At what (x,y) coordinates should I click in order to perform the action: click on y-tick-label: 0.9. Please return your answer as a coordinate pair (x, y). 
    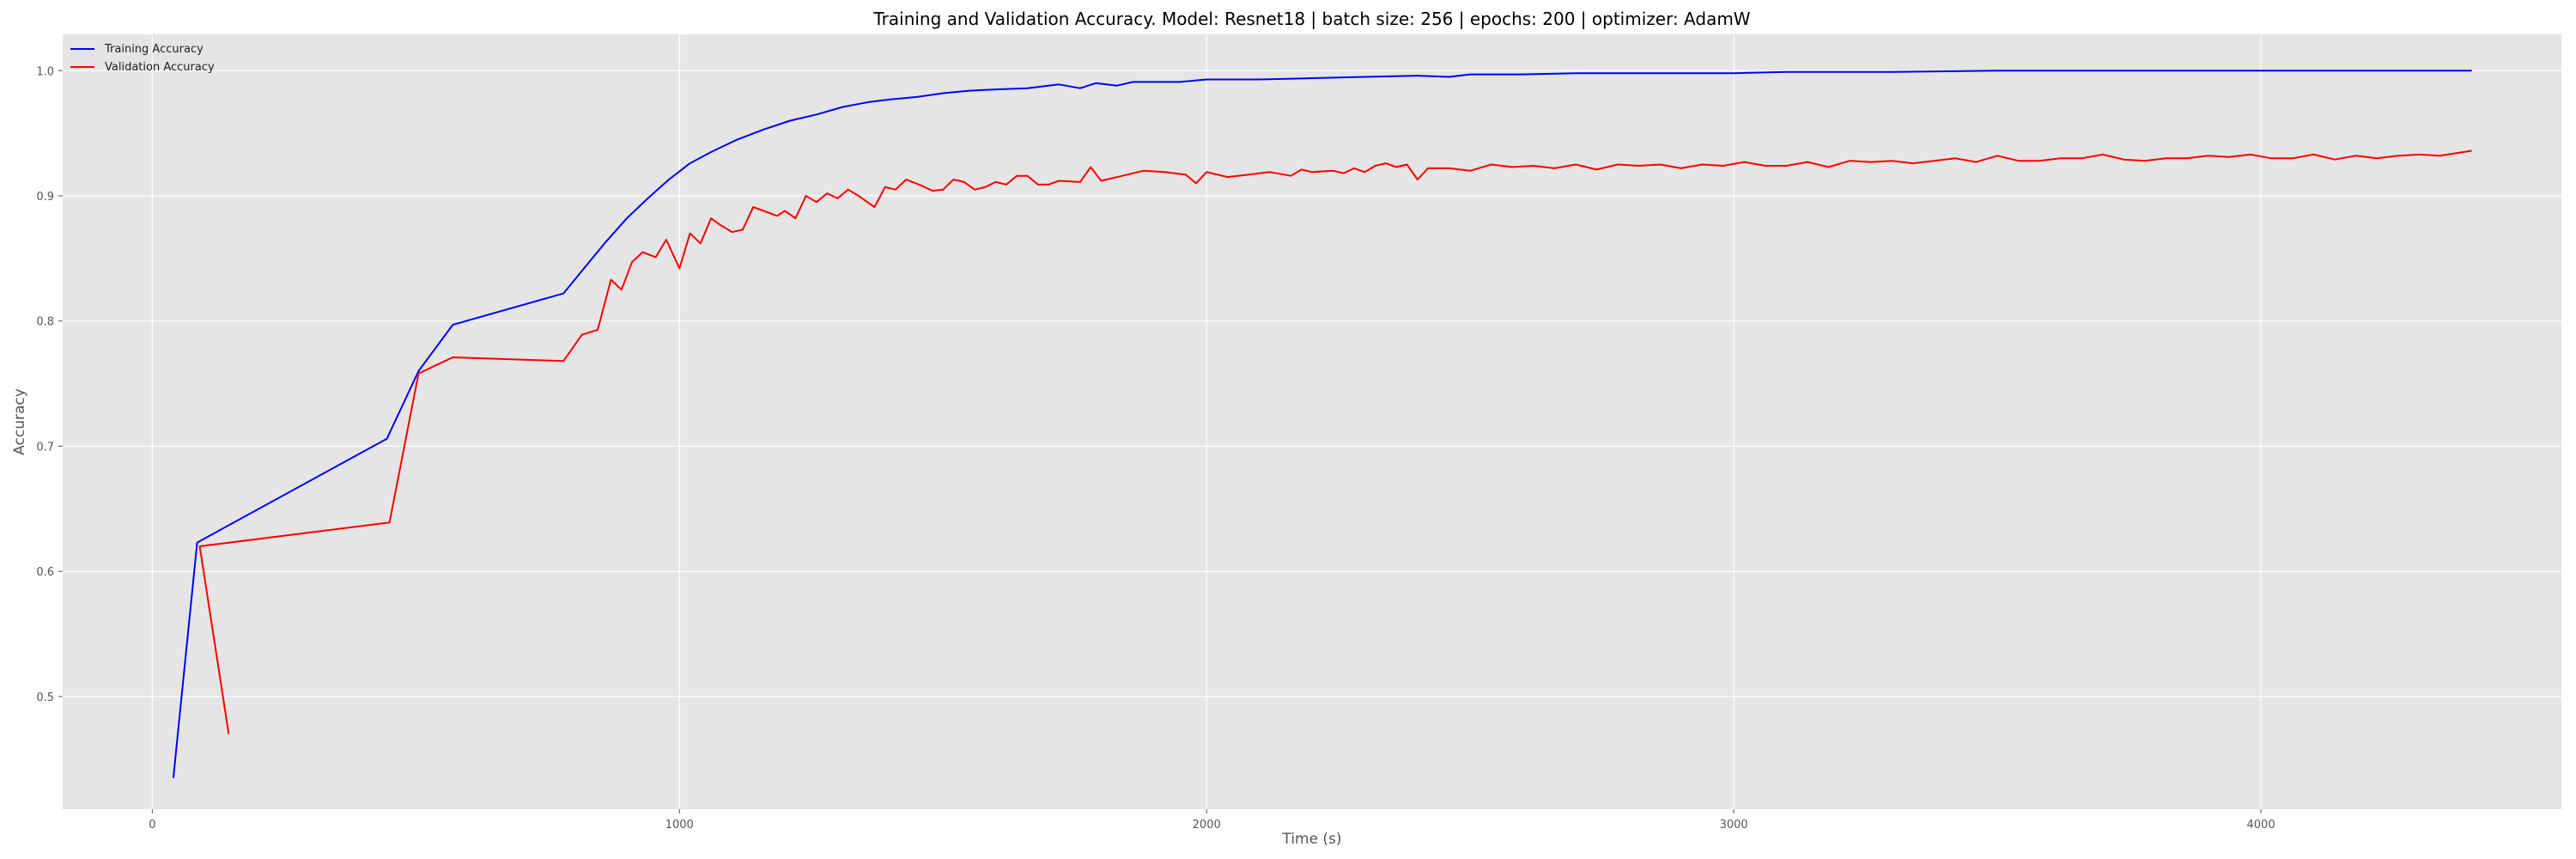
    Looking at the image, I should click on (45, 198).